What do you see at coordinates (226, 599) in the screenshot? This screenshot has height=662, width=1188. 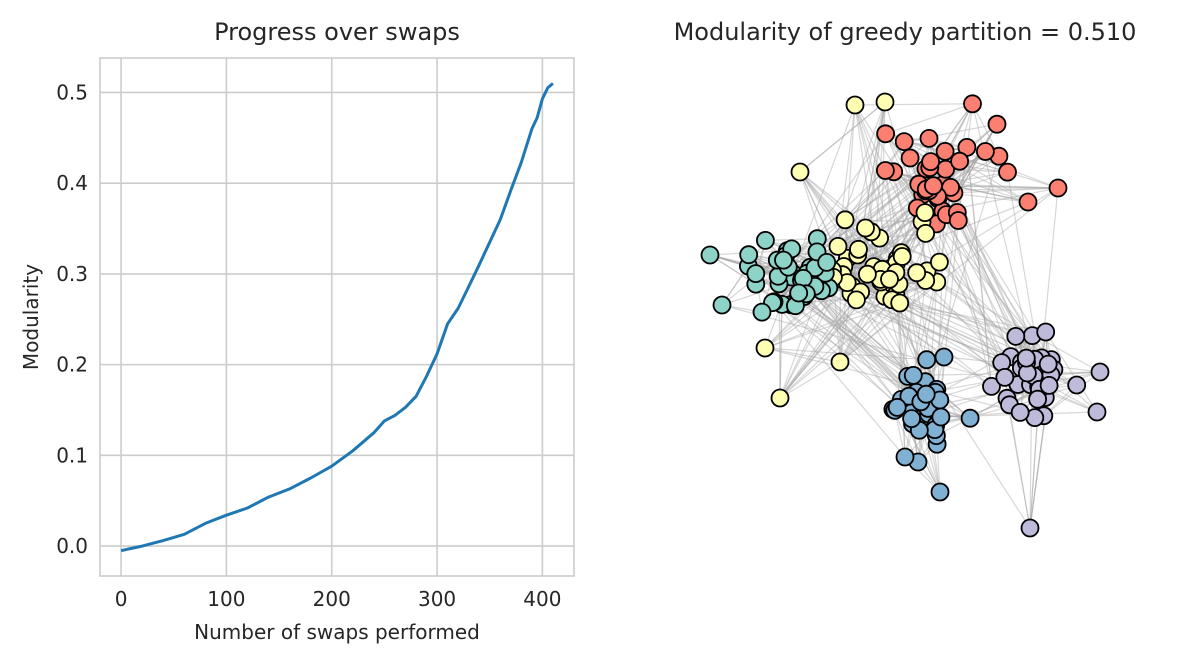 I see `x-tick-label: 100` at bounding box center [226, 599].